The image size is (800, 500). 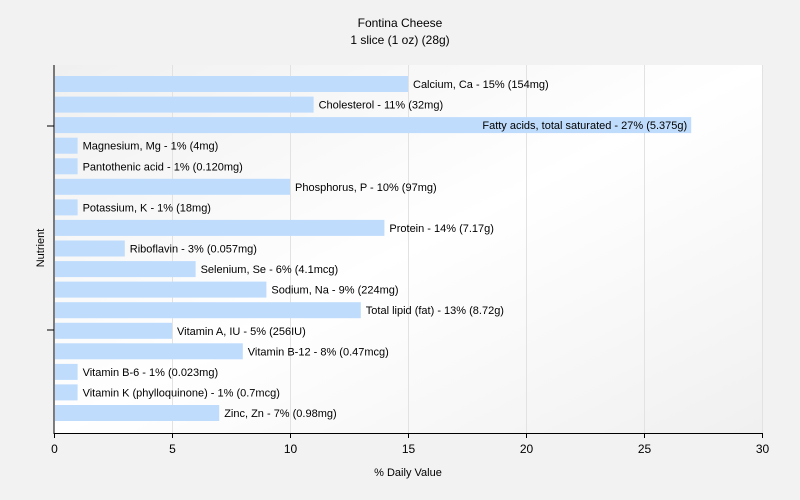 What do you see at coordinates (291, 449) in the screenshot?
I see `x-tick-label: 10` at bounding box center [291, 449].